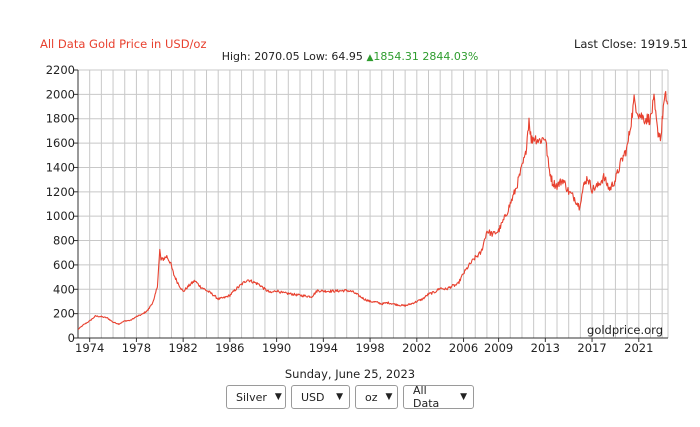 This screenshot has height=427, width=700. What do you see at coordinates (545, 348) in the screenshot?
I see `x-tick-label: 2013` at bounding box center [545, 348].